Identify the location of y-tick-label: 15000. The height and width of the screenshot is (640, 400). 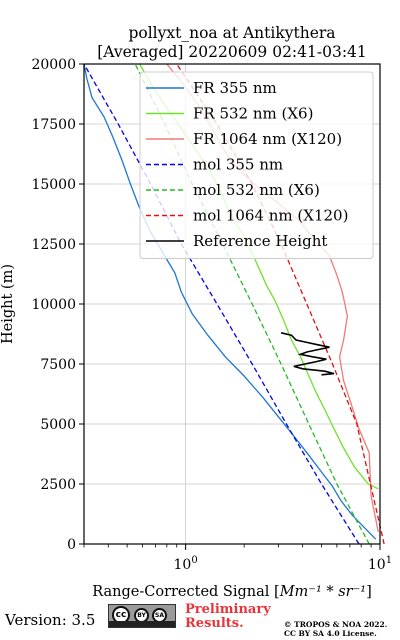
(53, 185).